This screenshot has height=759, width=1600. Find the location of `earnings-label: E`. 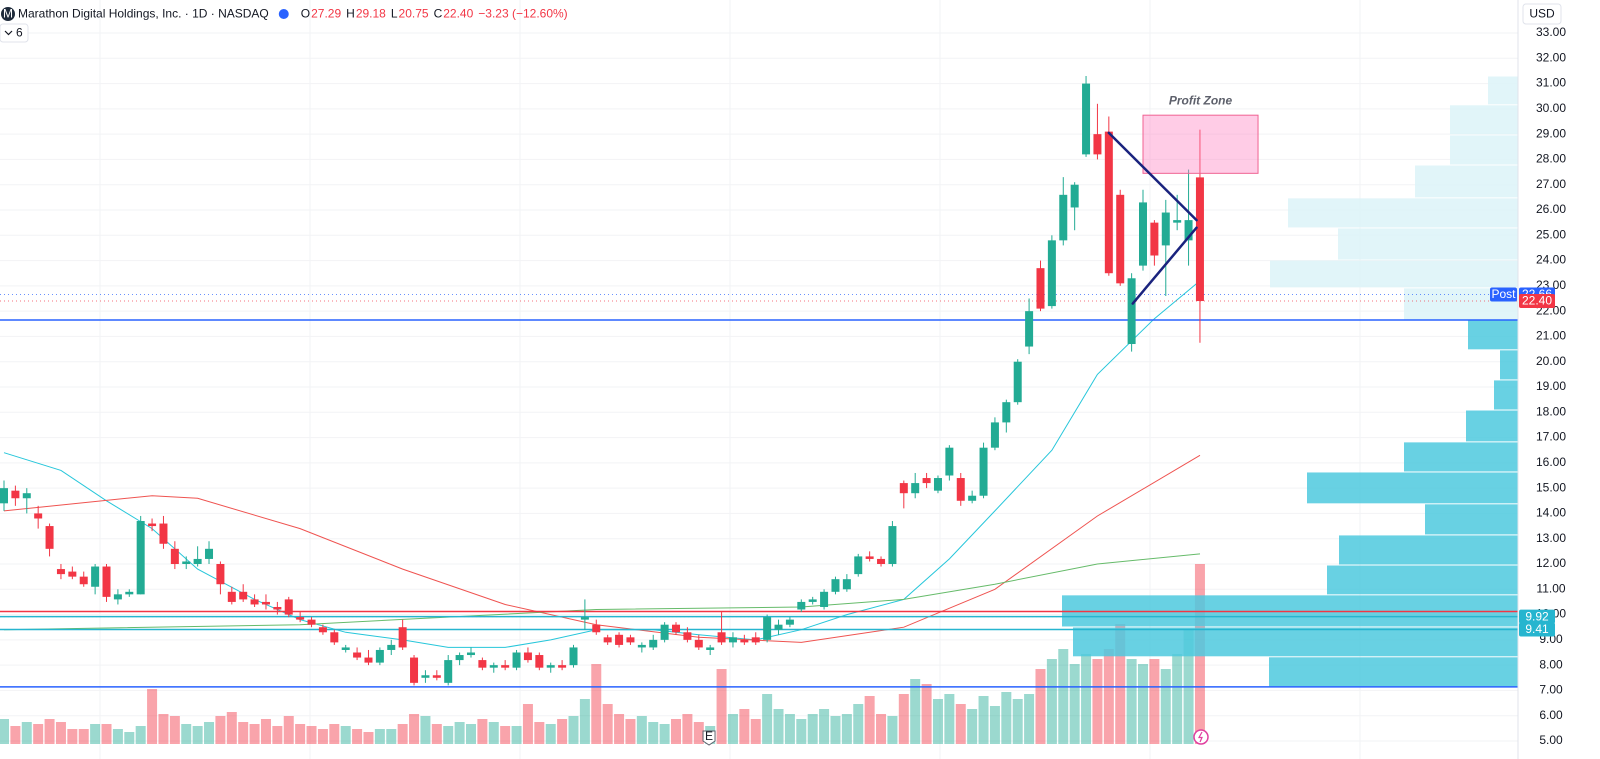

earnings-label: E is located at coordinates (709, 736).